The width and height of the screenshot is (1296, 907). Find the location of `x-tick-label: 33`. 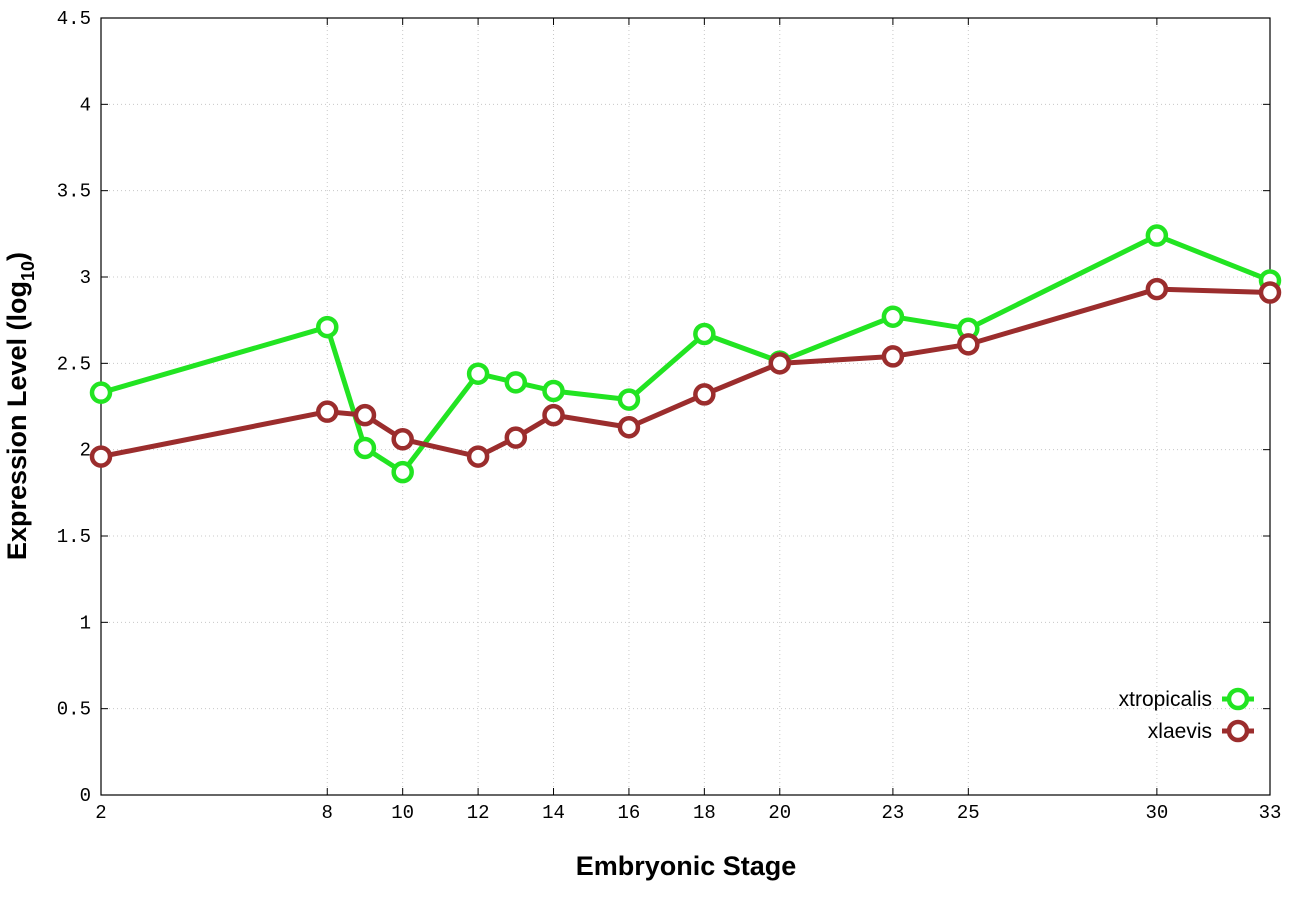

x-tick-label: 33 is located at coordinates (1270, 813).